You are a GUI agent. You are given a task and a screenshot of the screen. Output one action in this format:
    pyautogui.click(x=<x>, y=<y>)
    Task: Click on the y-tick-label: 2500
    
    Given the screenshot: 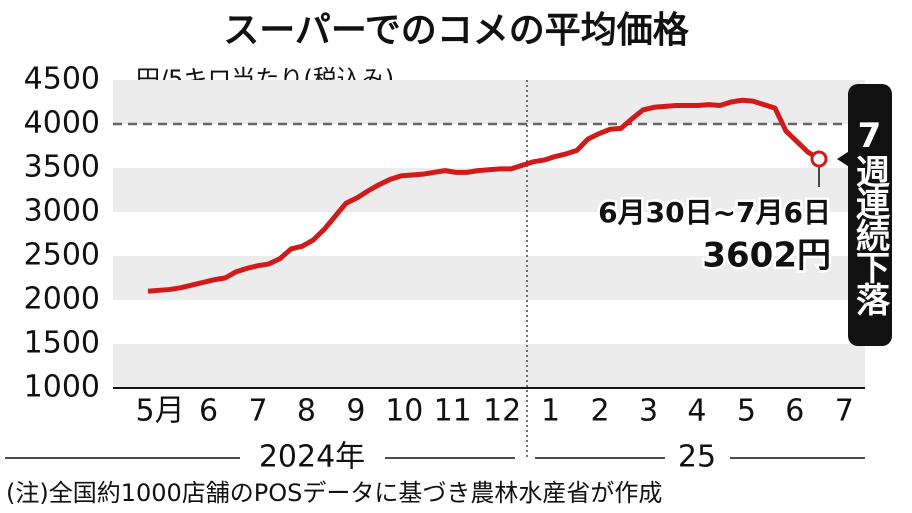 What is the action you would take?
    pyautogui.click(x=62, y=255)
    